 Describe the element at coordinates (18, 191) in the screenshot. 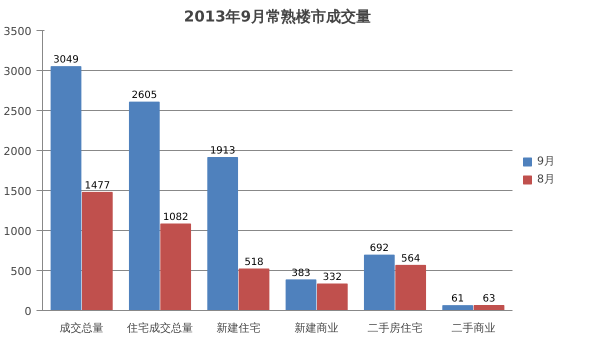

I see `y-tick-label: 1500` at that location.